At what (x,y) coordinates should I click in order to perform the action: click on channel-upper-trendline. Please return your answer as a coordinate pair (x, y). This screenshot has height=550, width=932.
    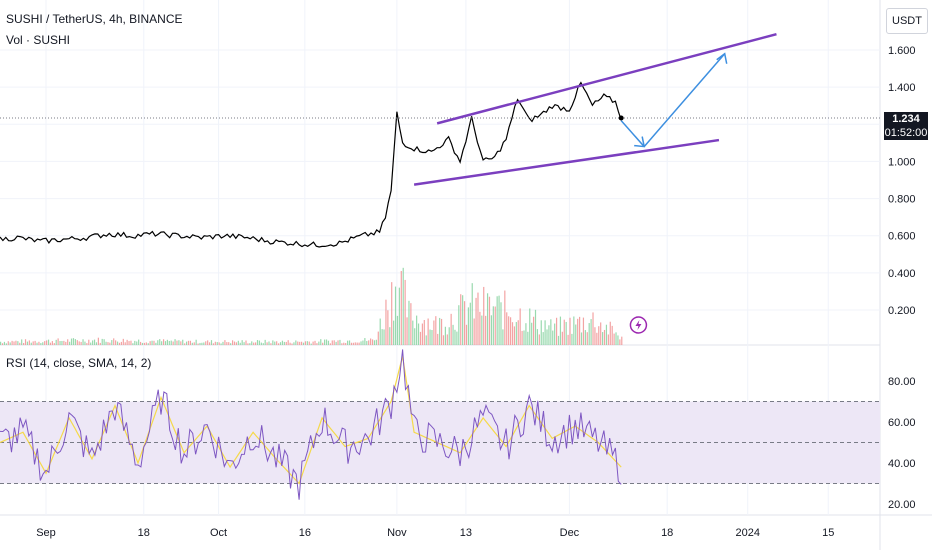
    Looking at the image, I should click on (606, 79).